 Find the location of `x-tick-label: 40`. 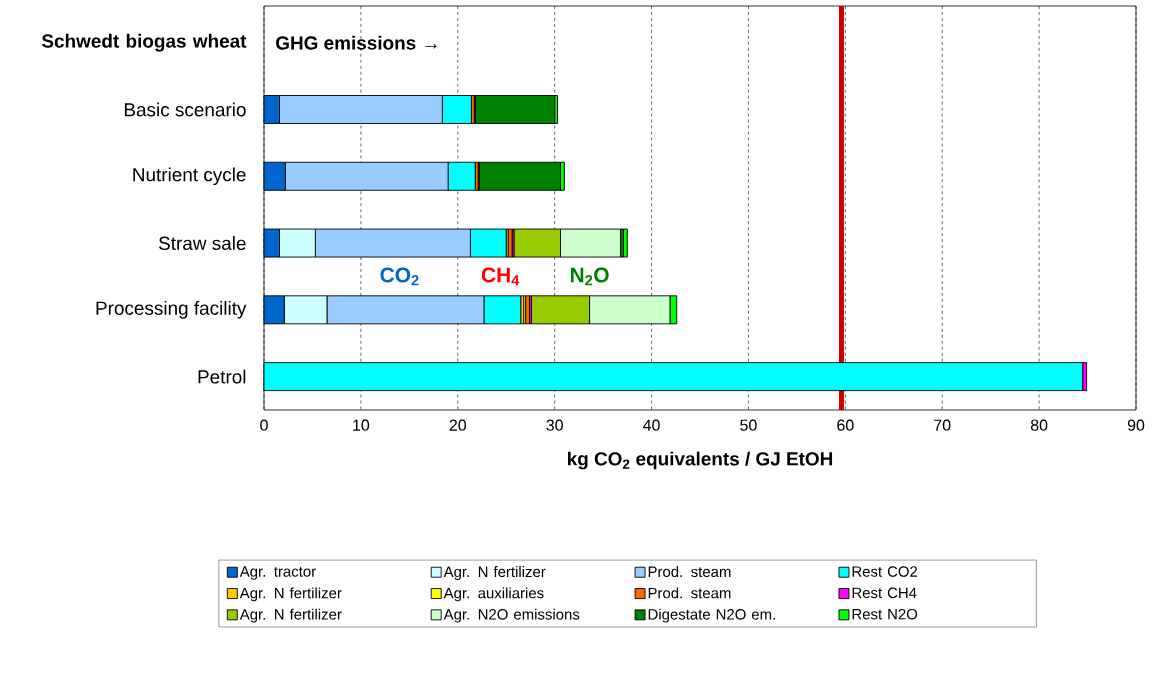

x-tick-label: 40 is located at coordinates (651, 425).